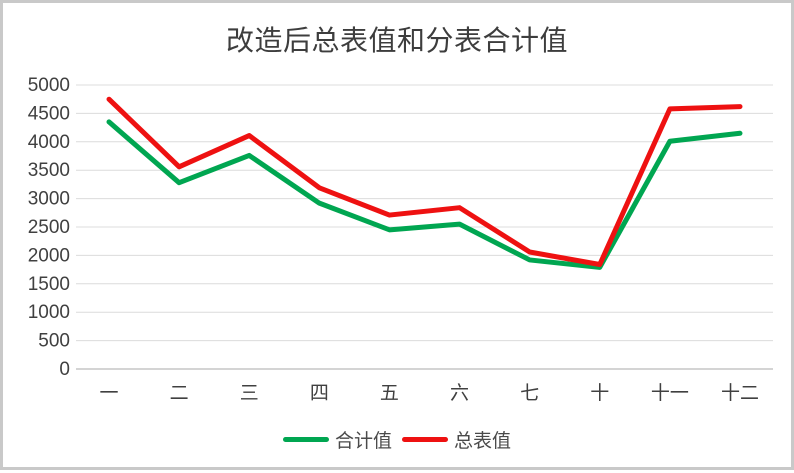 The width and height of the screenshot is (794, 473). Describe the element at coordinates (459, 393) in the screenshot. I see `x-axis-category-label: 六` at that location.